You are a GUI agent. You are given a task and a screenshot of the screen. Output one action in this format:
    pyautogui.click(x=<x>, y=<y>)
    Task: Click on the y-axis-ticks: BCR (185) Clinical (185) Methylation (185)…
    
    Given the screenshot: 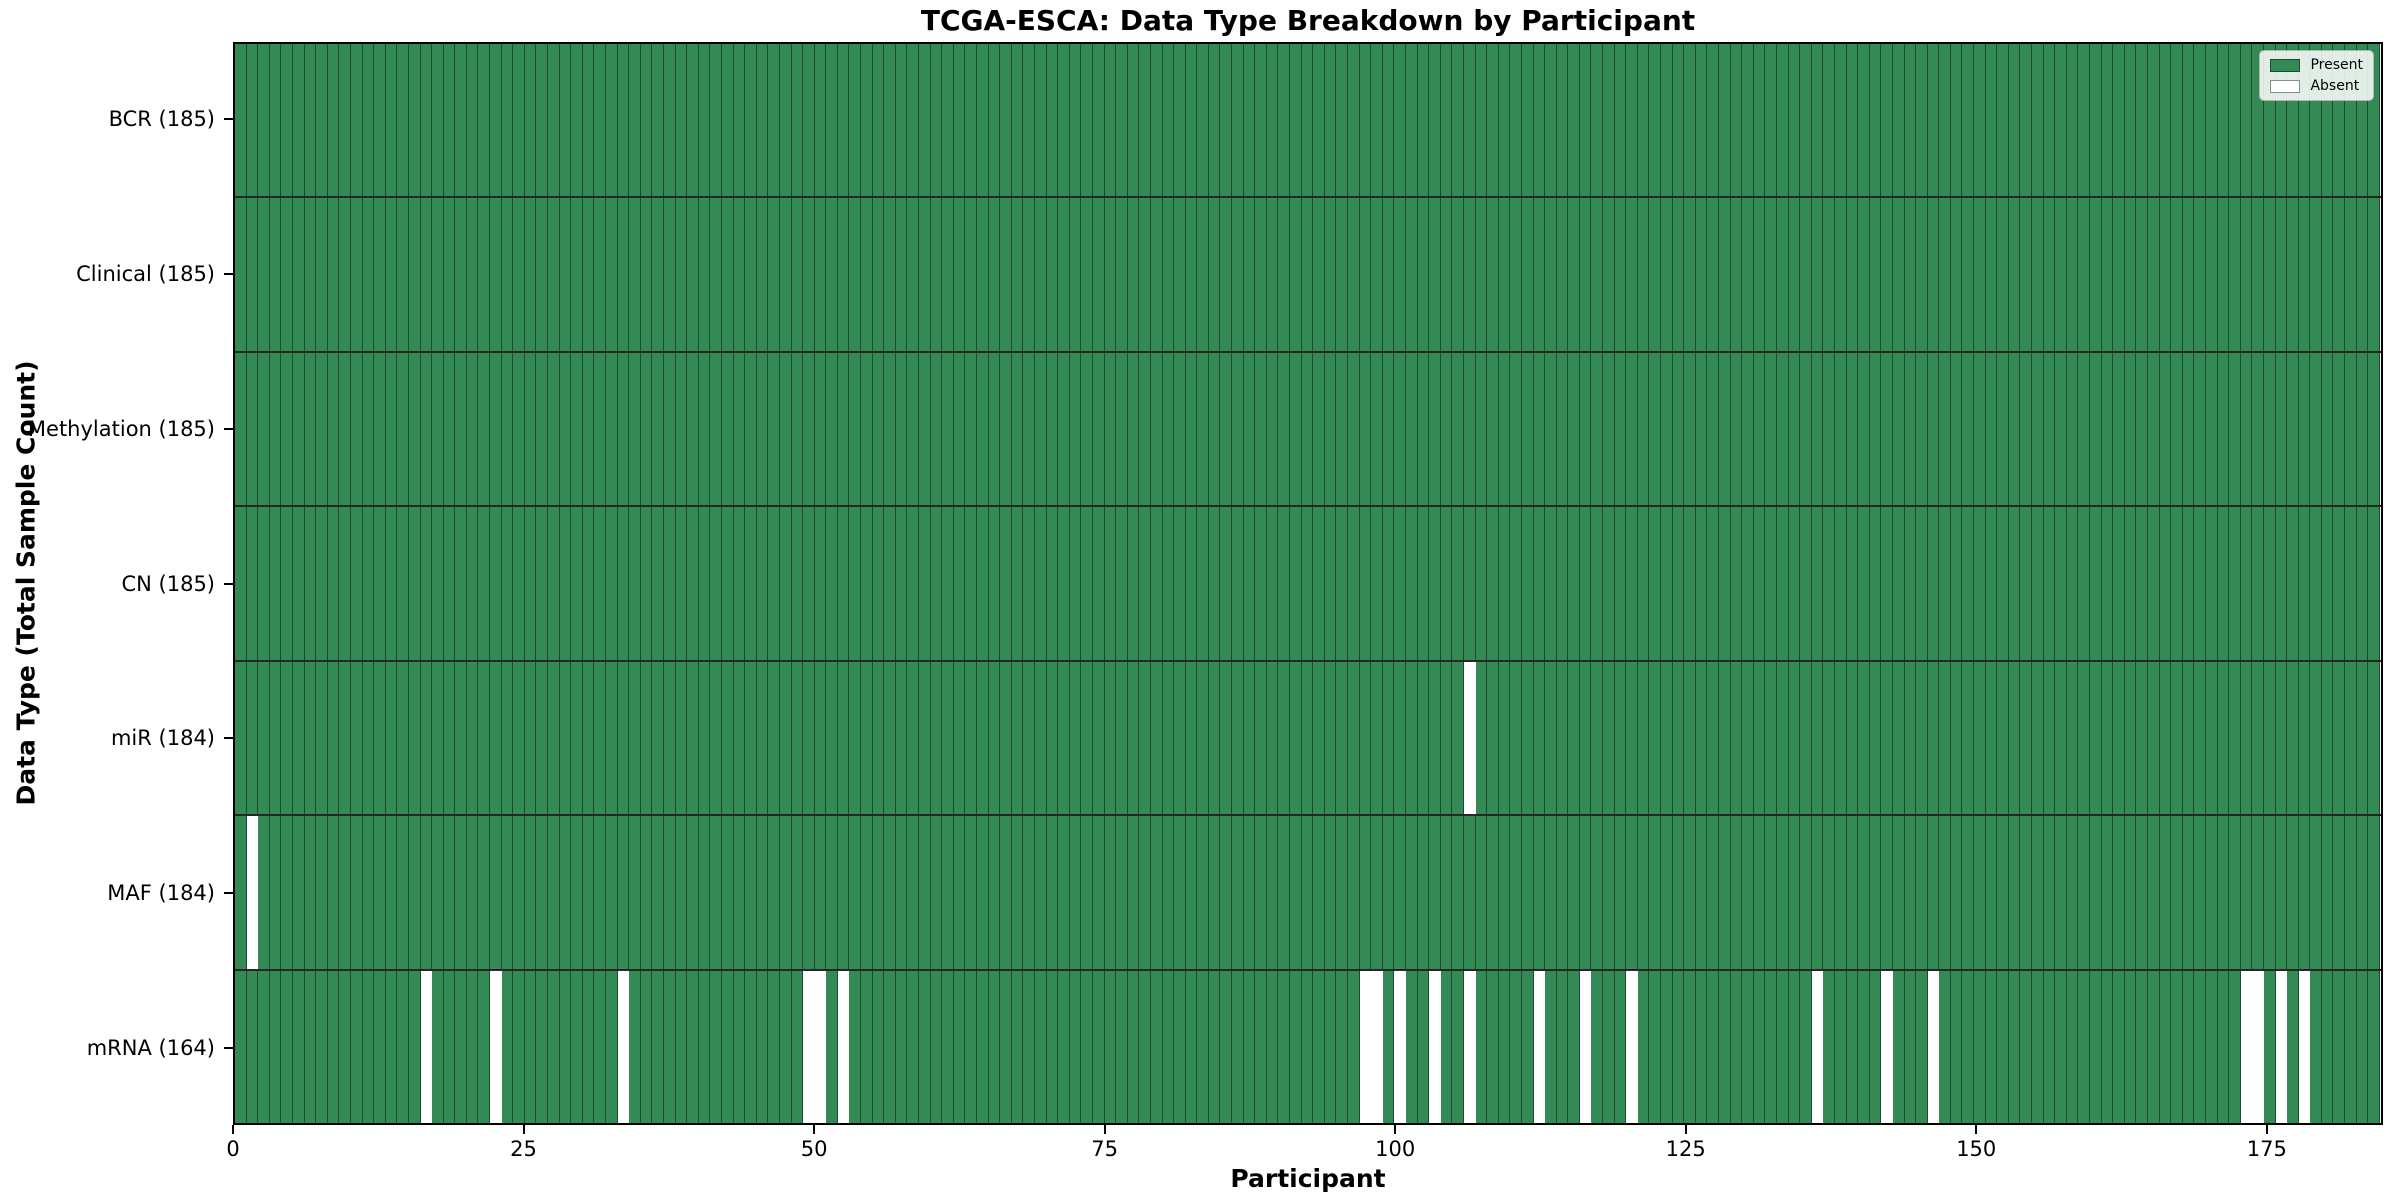 What is the action you would take?
    pyautogui.click(x=116, y=583)
    